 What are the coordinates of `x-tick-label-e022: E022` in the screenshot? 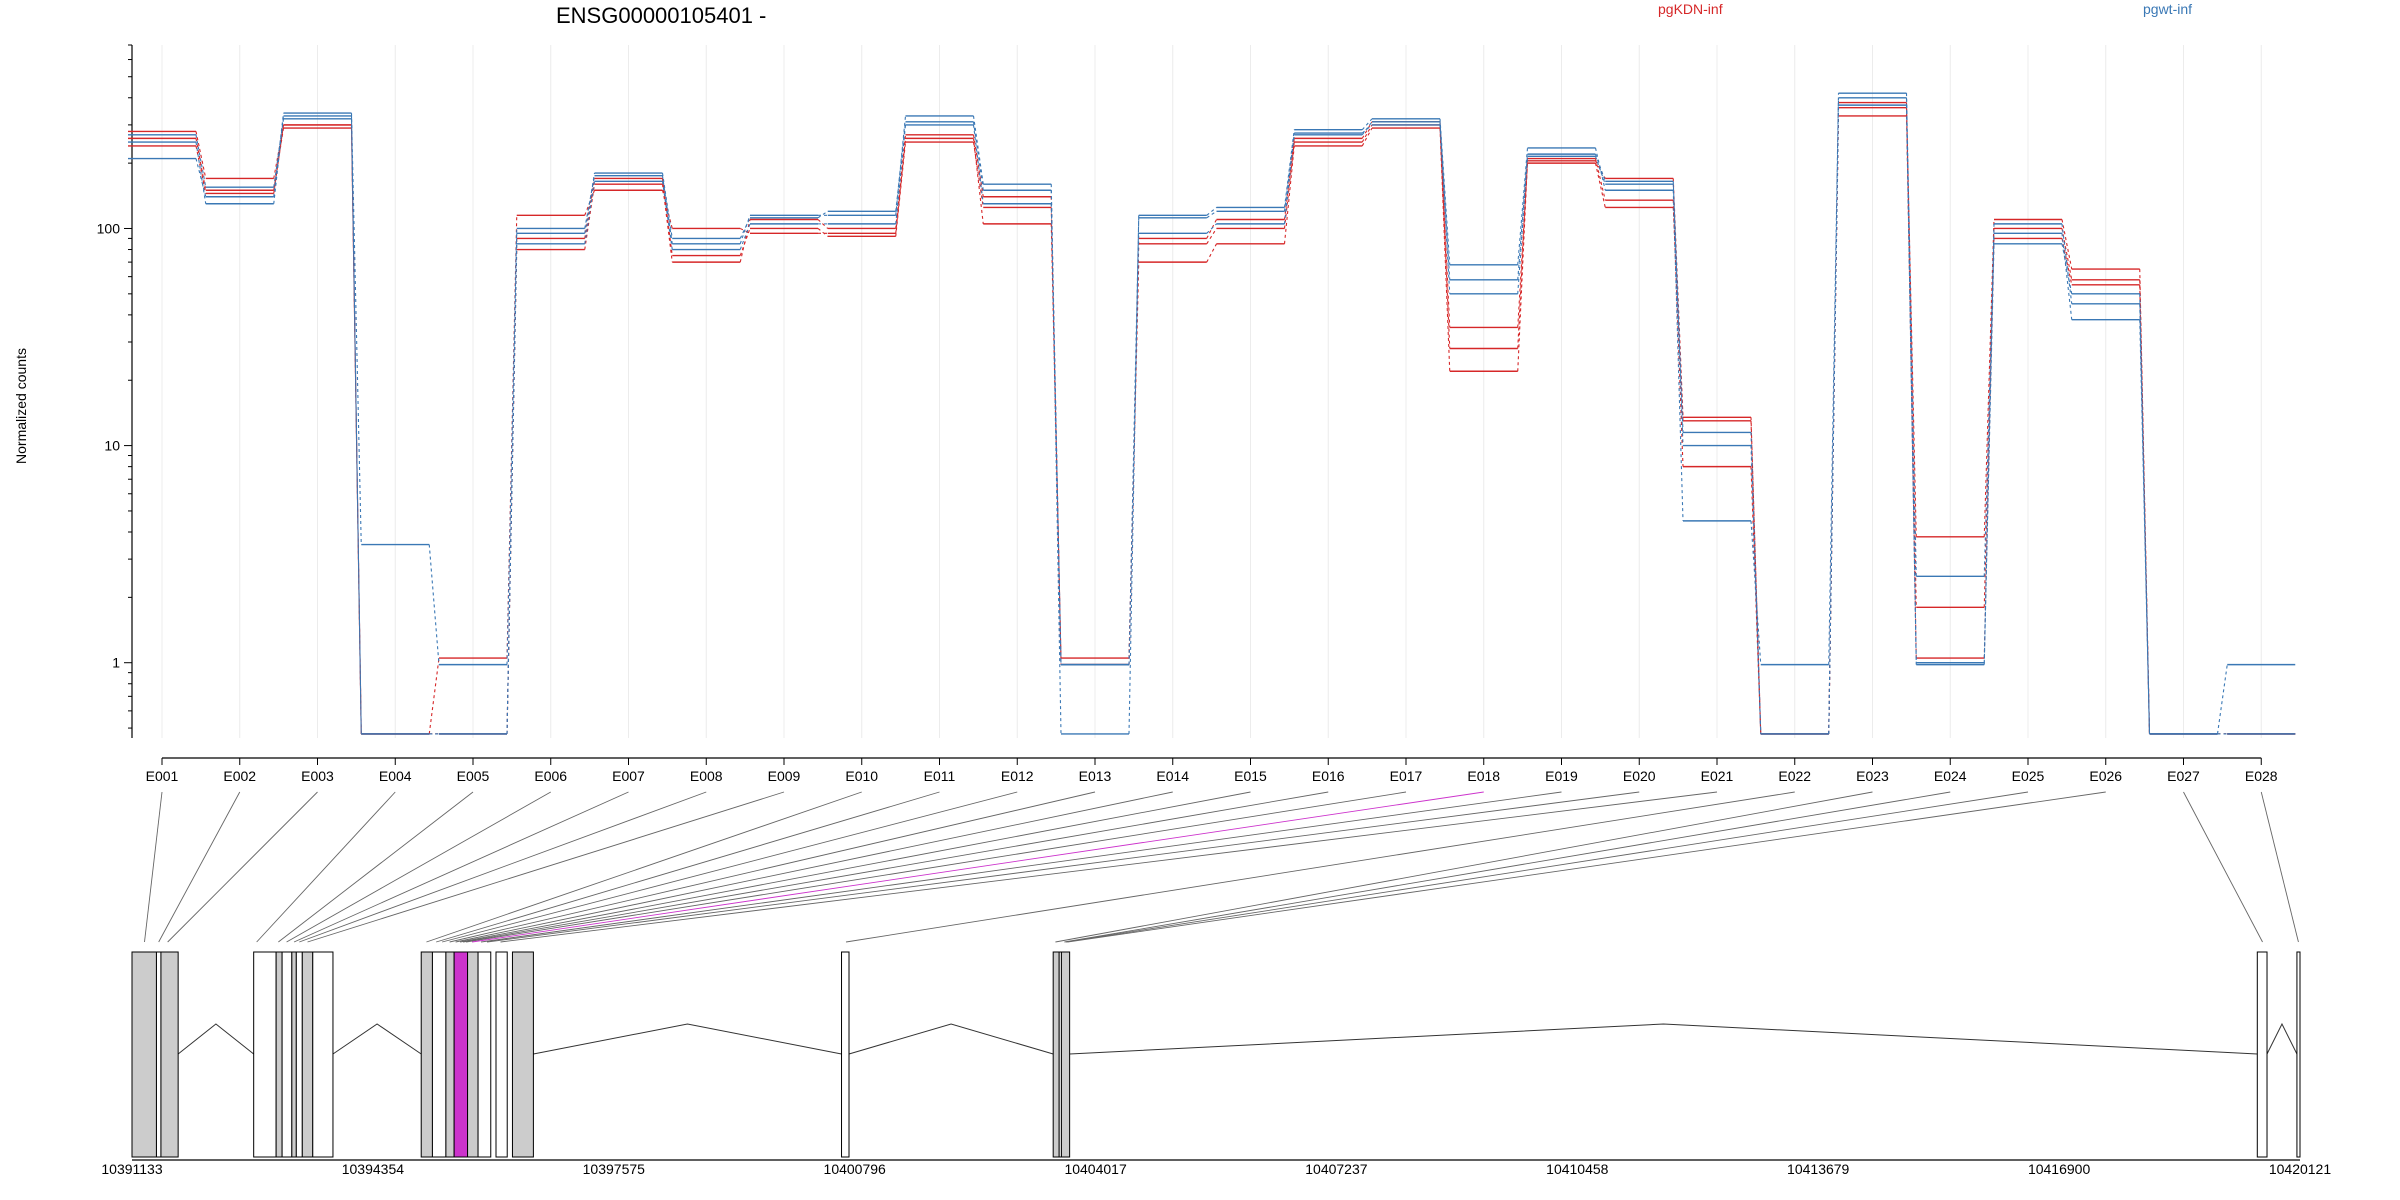 It's located at (1794, 776).